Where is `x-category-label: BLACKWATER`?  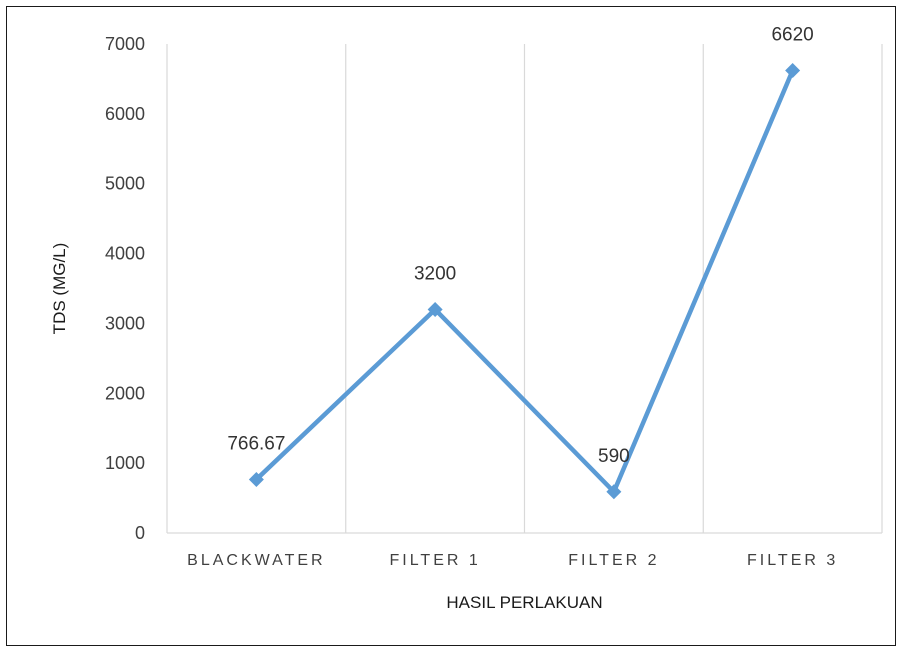 x-category-label: BLACKWATER is located at coordinates (256, 560).